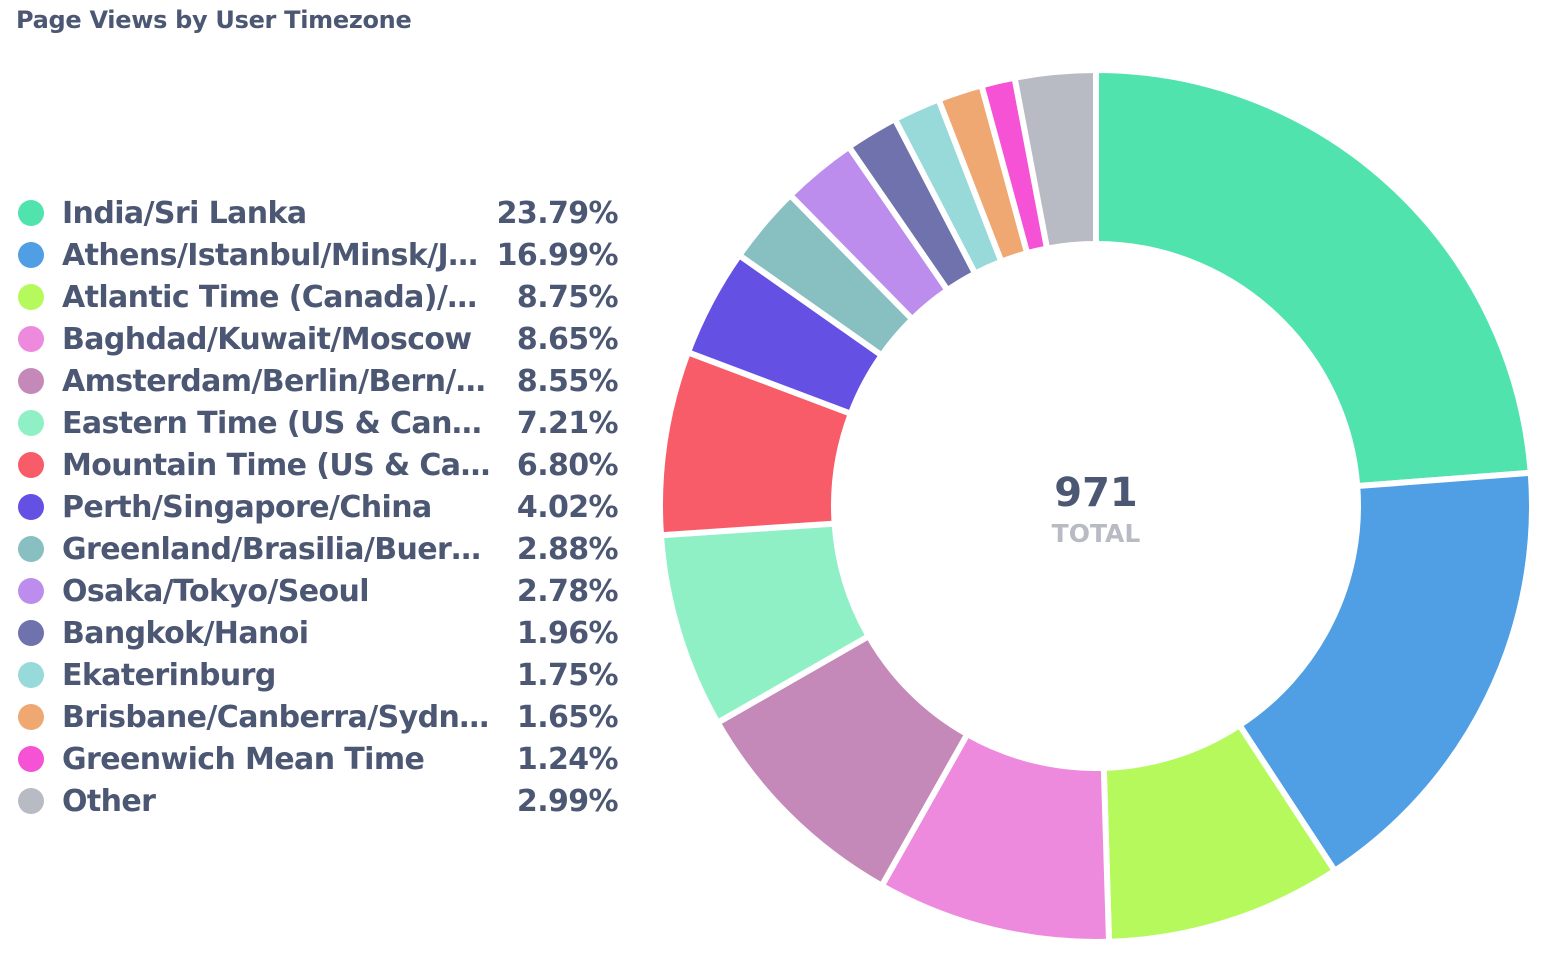  Describe the element at coordinates (567, 297) in the screenshot. I see `legend-percent: 8.75%` at that location.